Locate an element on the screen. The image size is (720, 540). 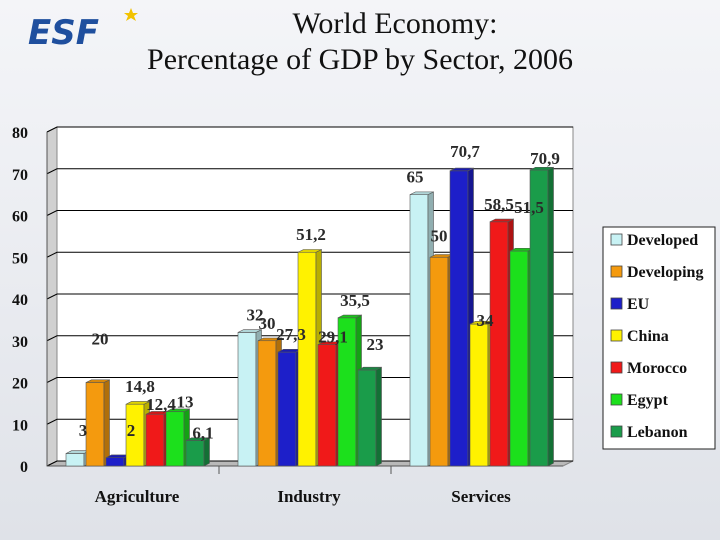
data-label: 2 is located at coordinates (131, 430).